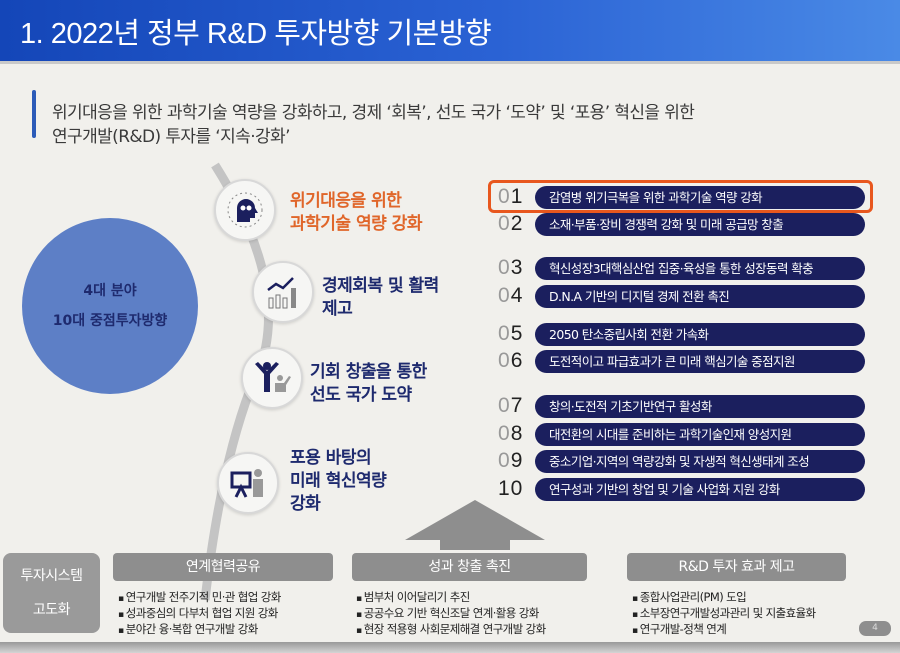  Describe the element at coordinates (356, 212) in the screenshot. I see `area-label-crisis: 위기대응을 위한 과학기술 역량 강화` at that location.